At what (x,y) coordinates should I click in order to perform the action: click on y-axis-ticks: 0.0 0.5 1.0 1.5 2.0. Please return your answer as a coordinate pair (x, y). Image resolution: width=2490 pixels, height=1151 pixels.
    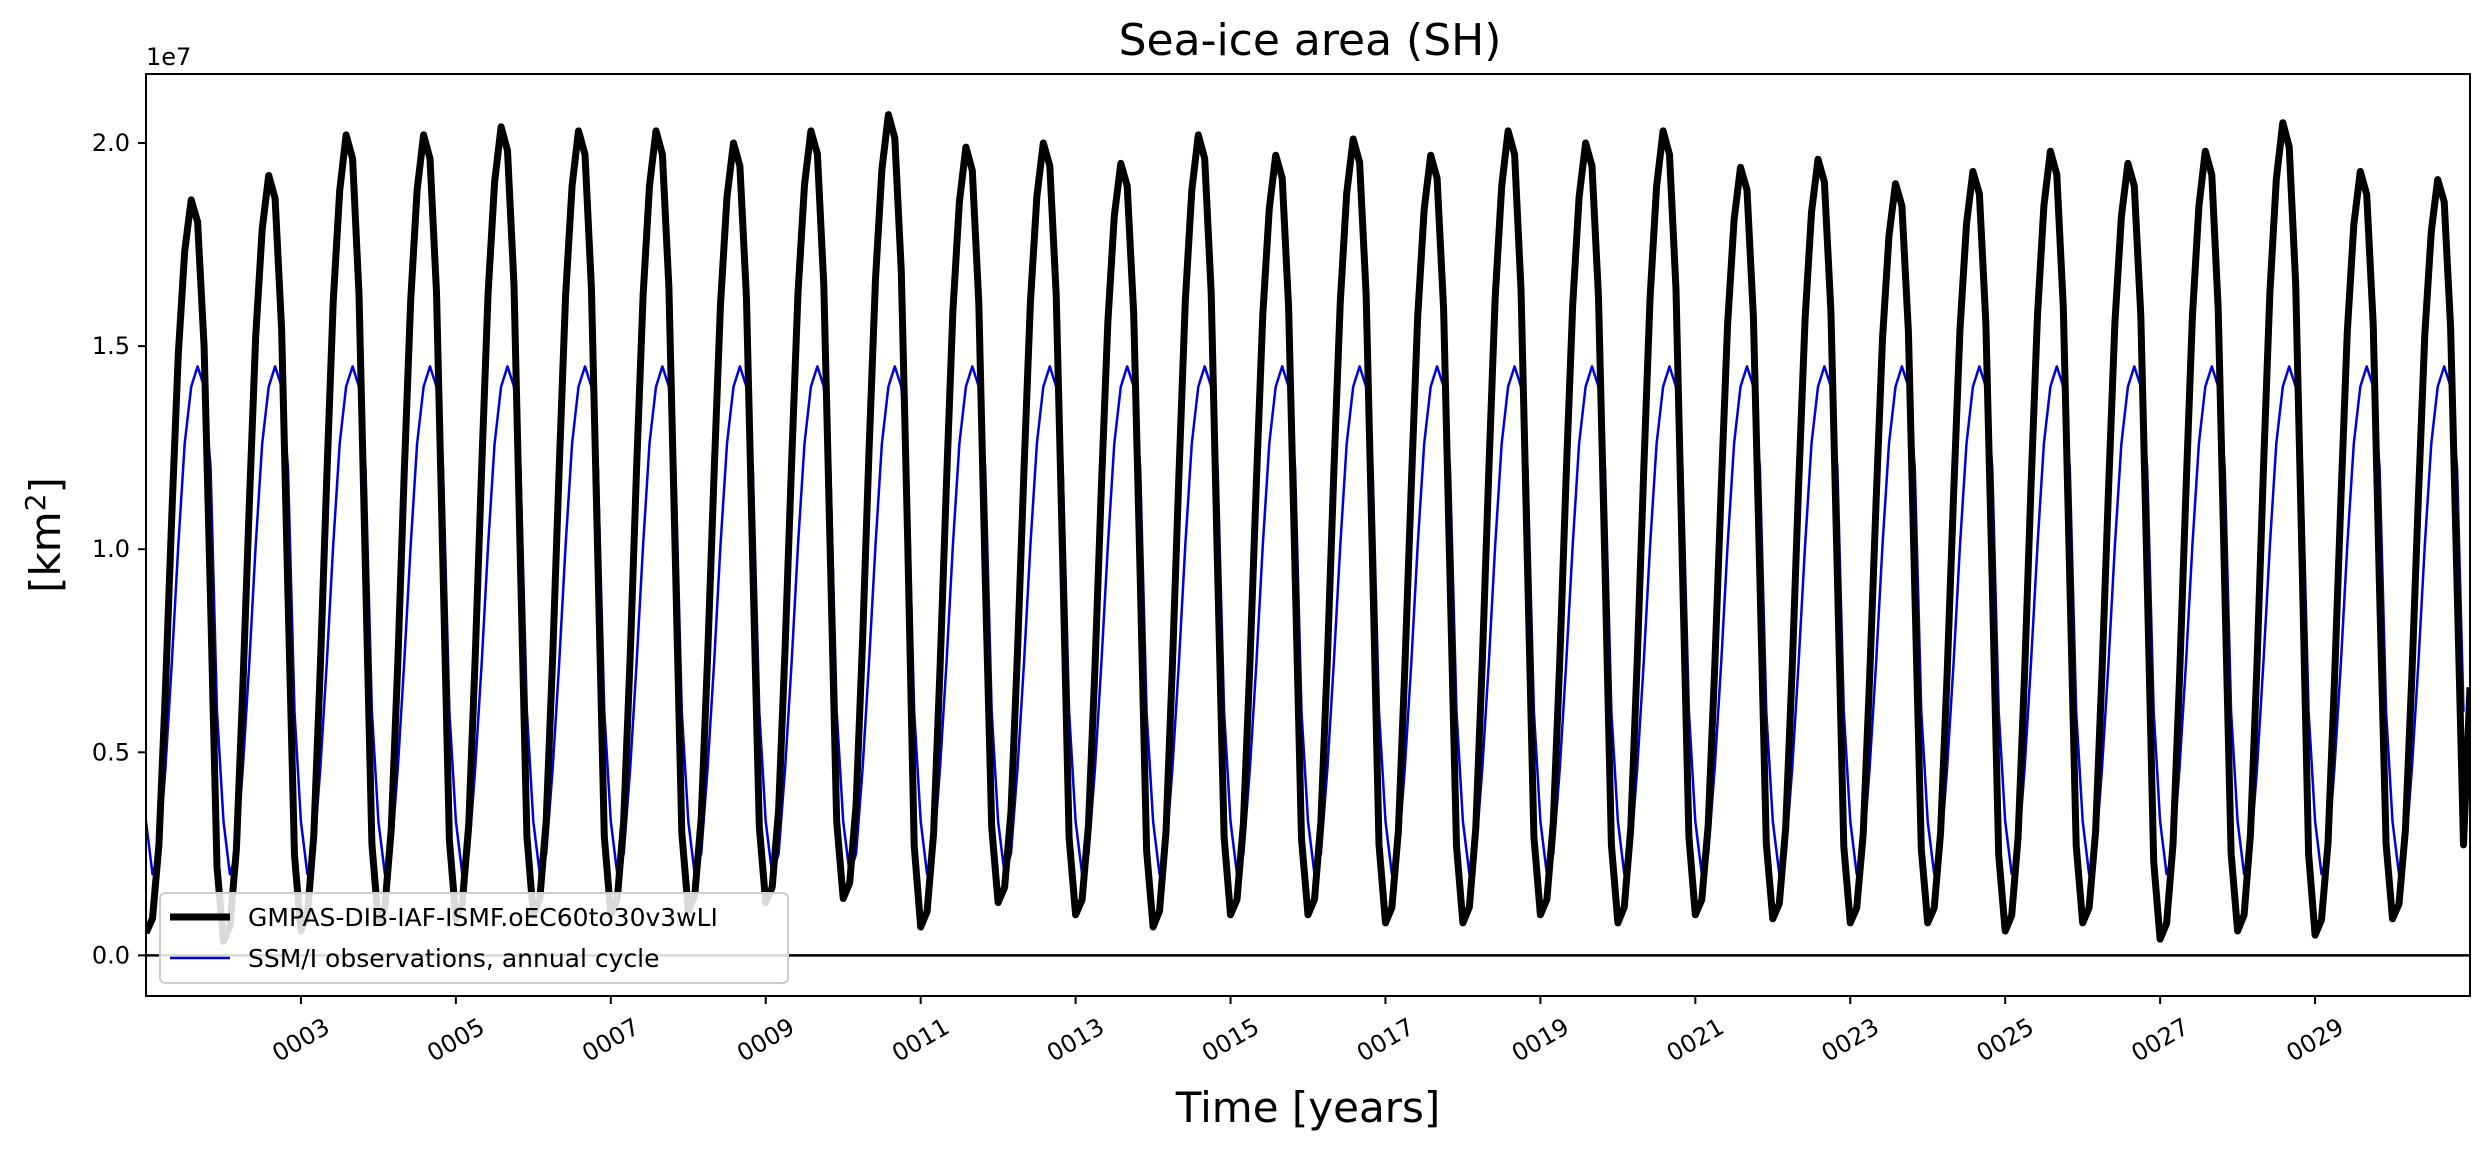
    Looking at the image, I should click on (119, 549).